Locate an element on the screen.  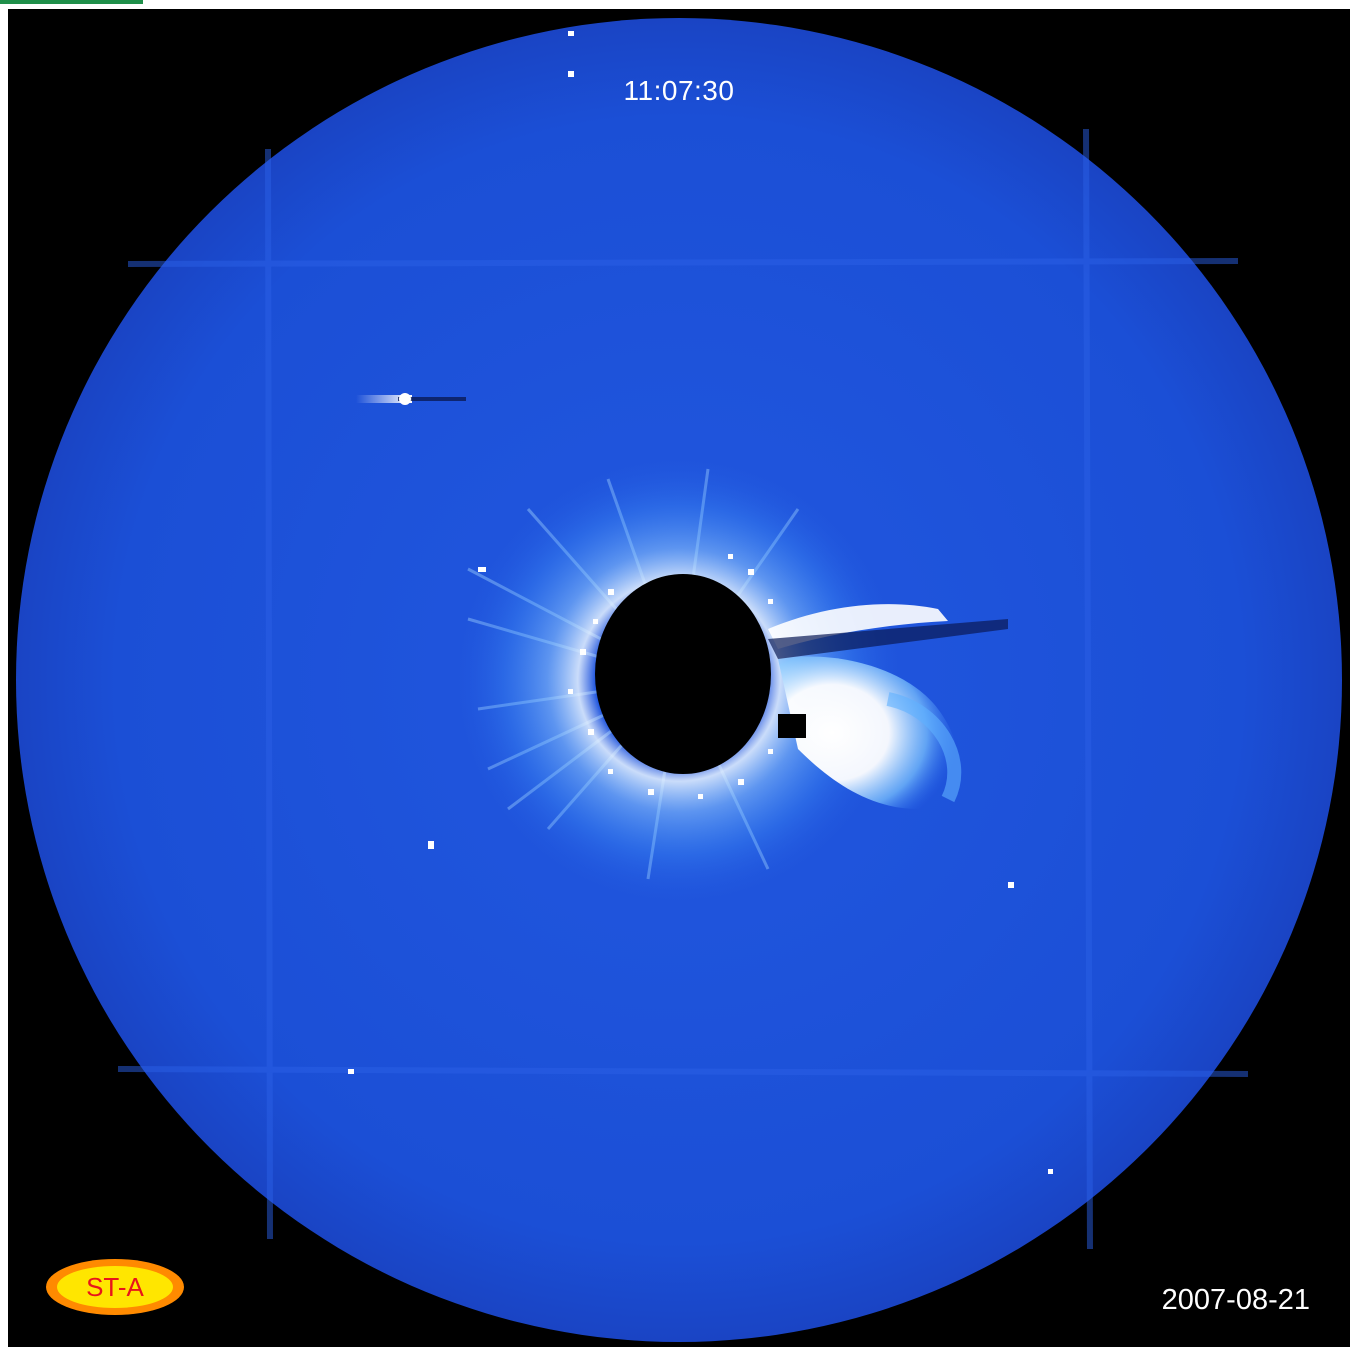
cme-ejecta is located at coordinates (888, 706).